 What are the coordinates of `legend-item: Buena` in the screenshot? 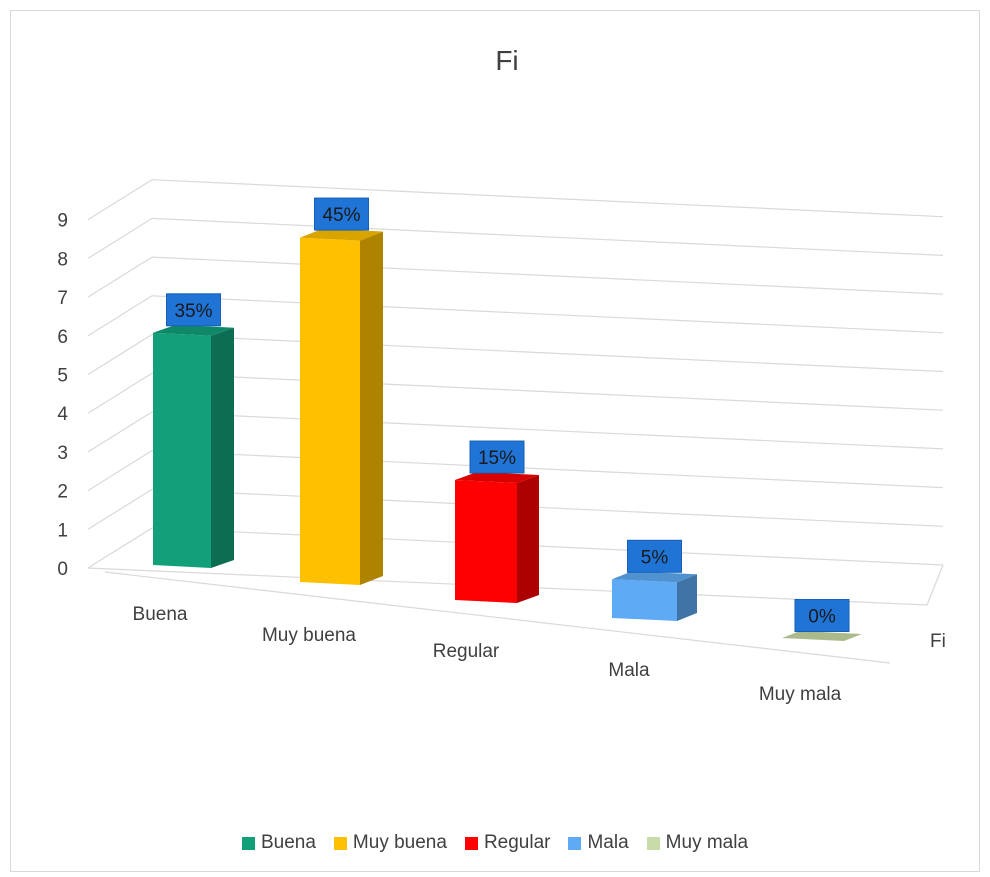 It's located at (278, 843).